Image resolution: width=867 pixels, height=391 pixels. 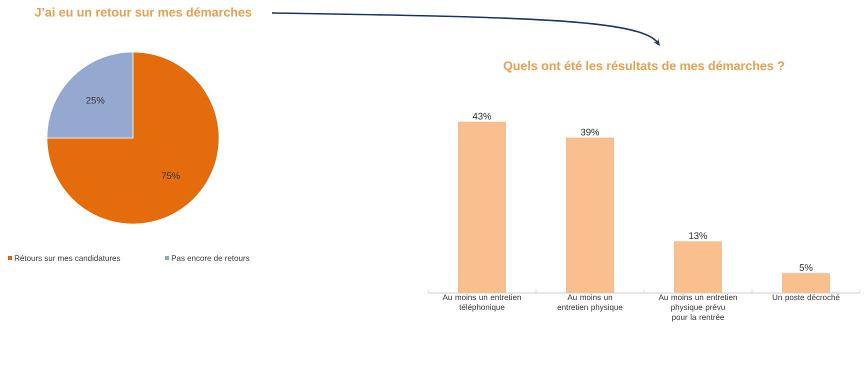 I want to click on chart-title: Quels ont été les résultats de mes démarches ?, so click(x=644, y=66).